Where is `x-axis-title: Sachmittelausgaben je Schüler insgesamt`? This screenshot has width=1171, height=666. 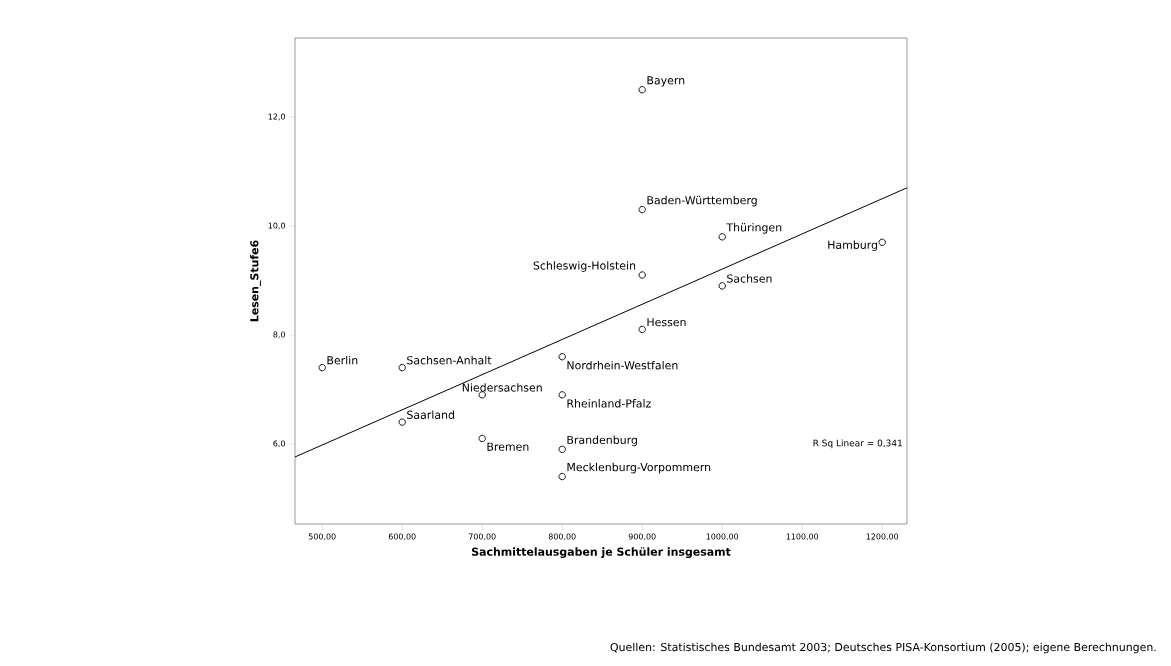
x-axis-title: Sachmittelausgaben je Schüler insgesamt is located at coordinates (601, 553).